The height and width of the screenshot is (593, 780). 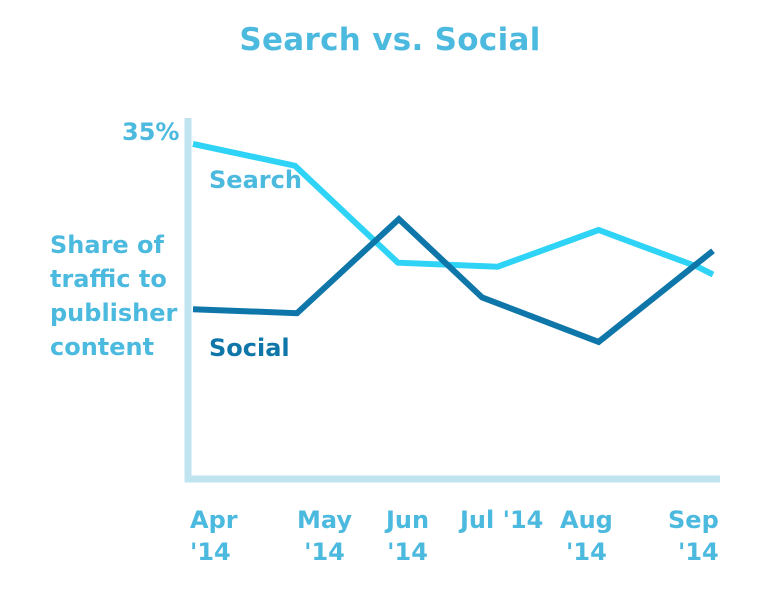 What do you see at coordinates (114, 313) in the screenshot?
I see `y-axis-label-line: publisher` at bounding box center [114, 313].